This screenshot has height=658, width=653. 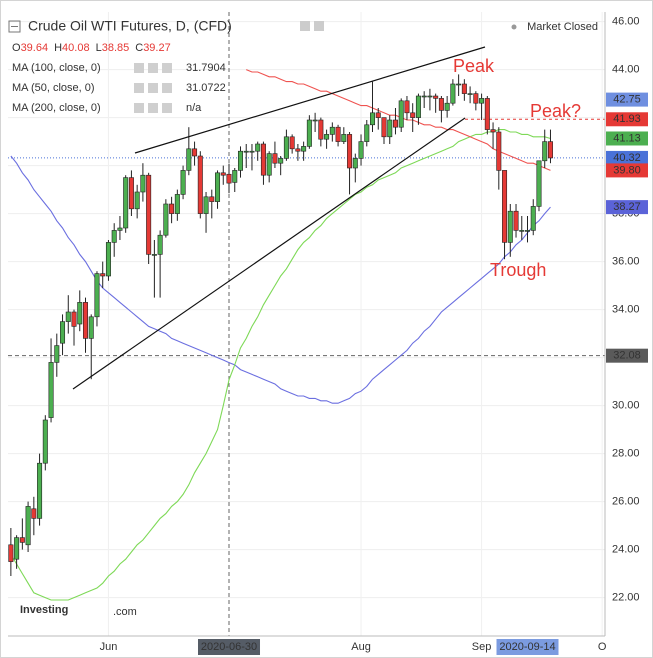 I want to click on price-tag-label: 32.08, so click(x=627, y=356).